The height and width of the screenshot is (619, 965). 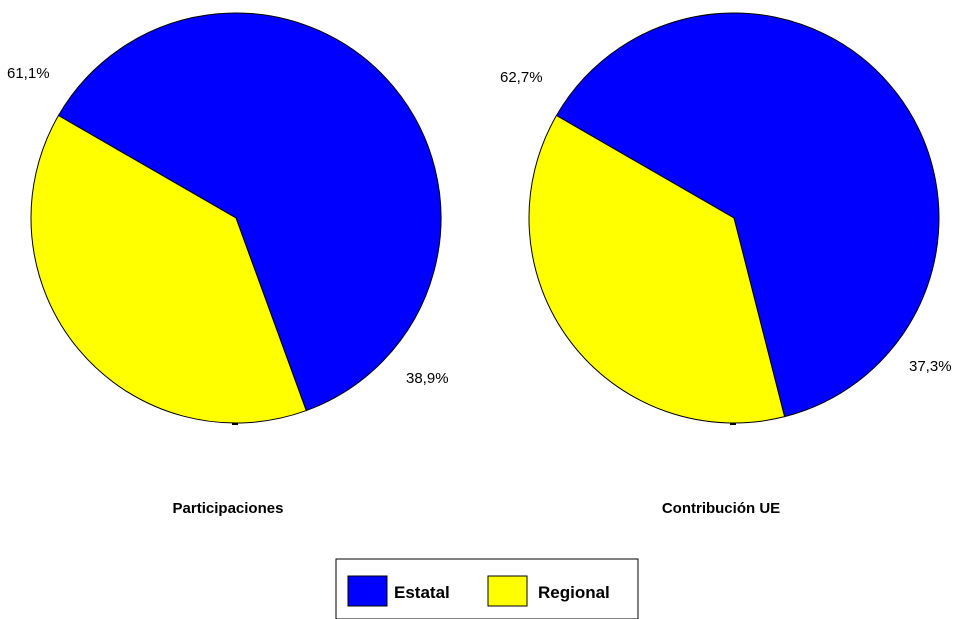 What do you see at coordinates (367, 591) in the screenshot?
I see `legend-swatch-estatal` at bounding box center [367, 591].